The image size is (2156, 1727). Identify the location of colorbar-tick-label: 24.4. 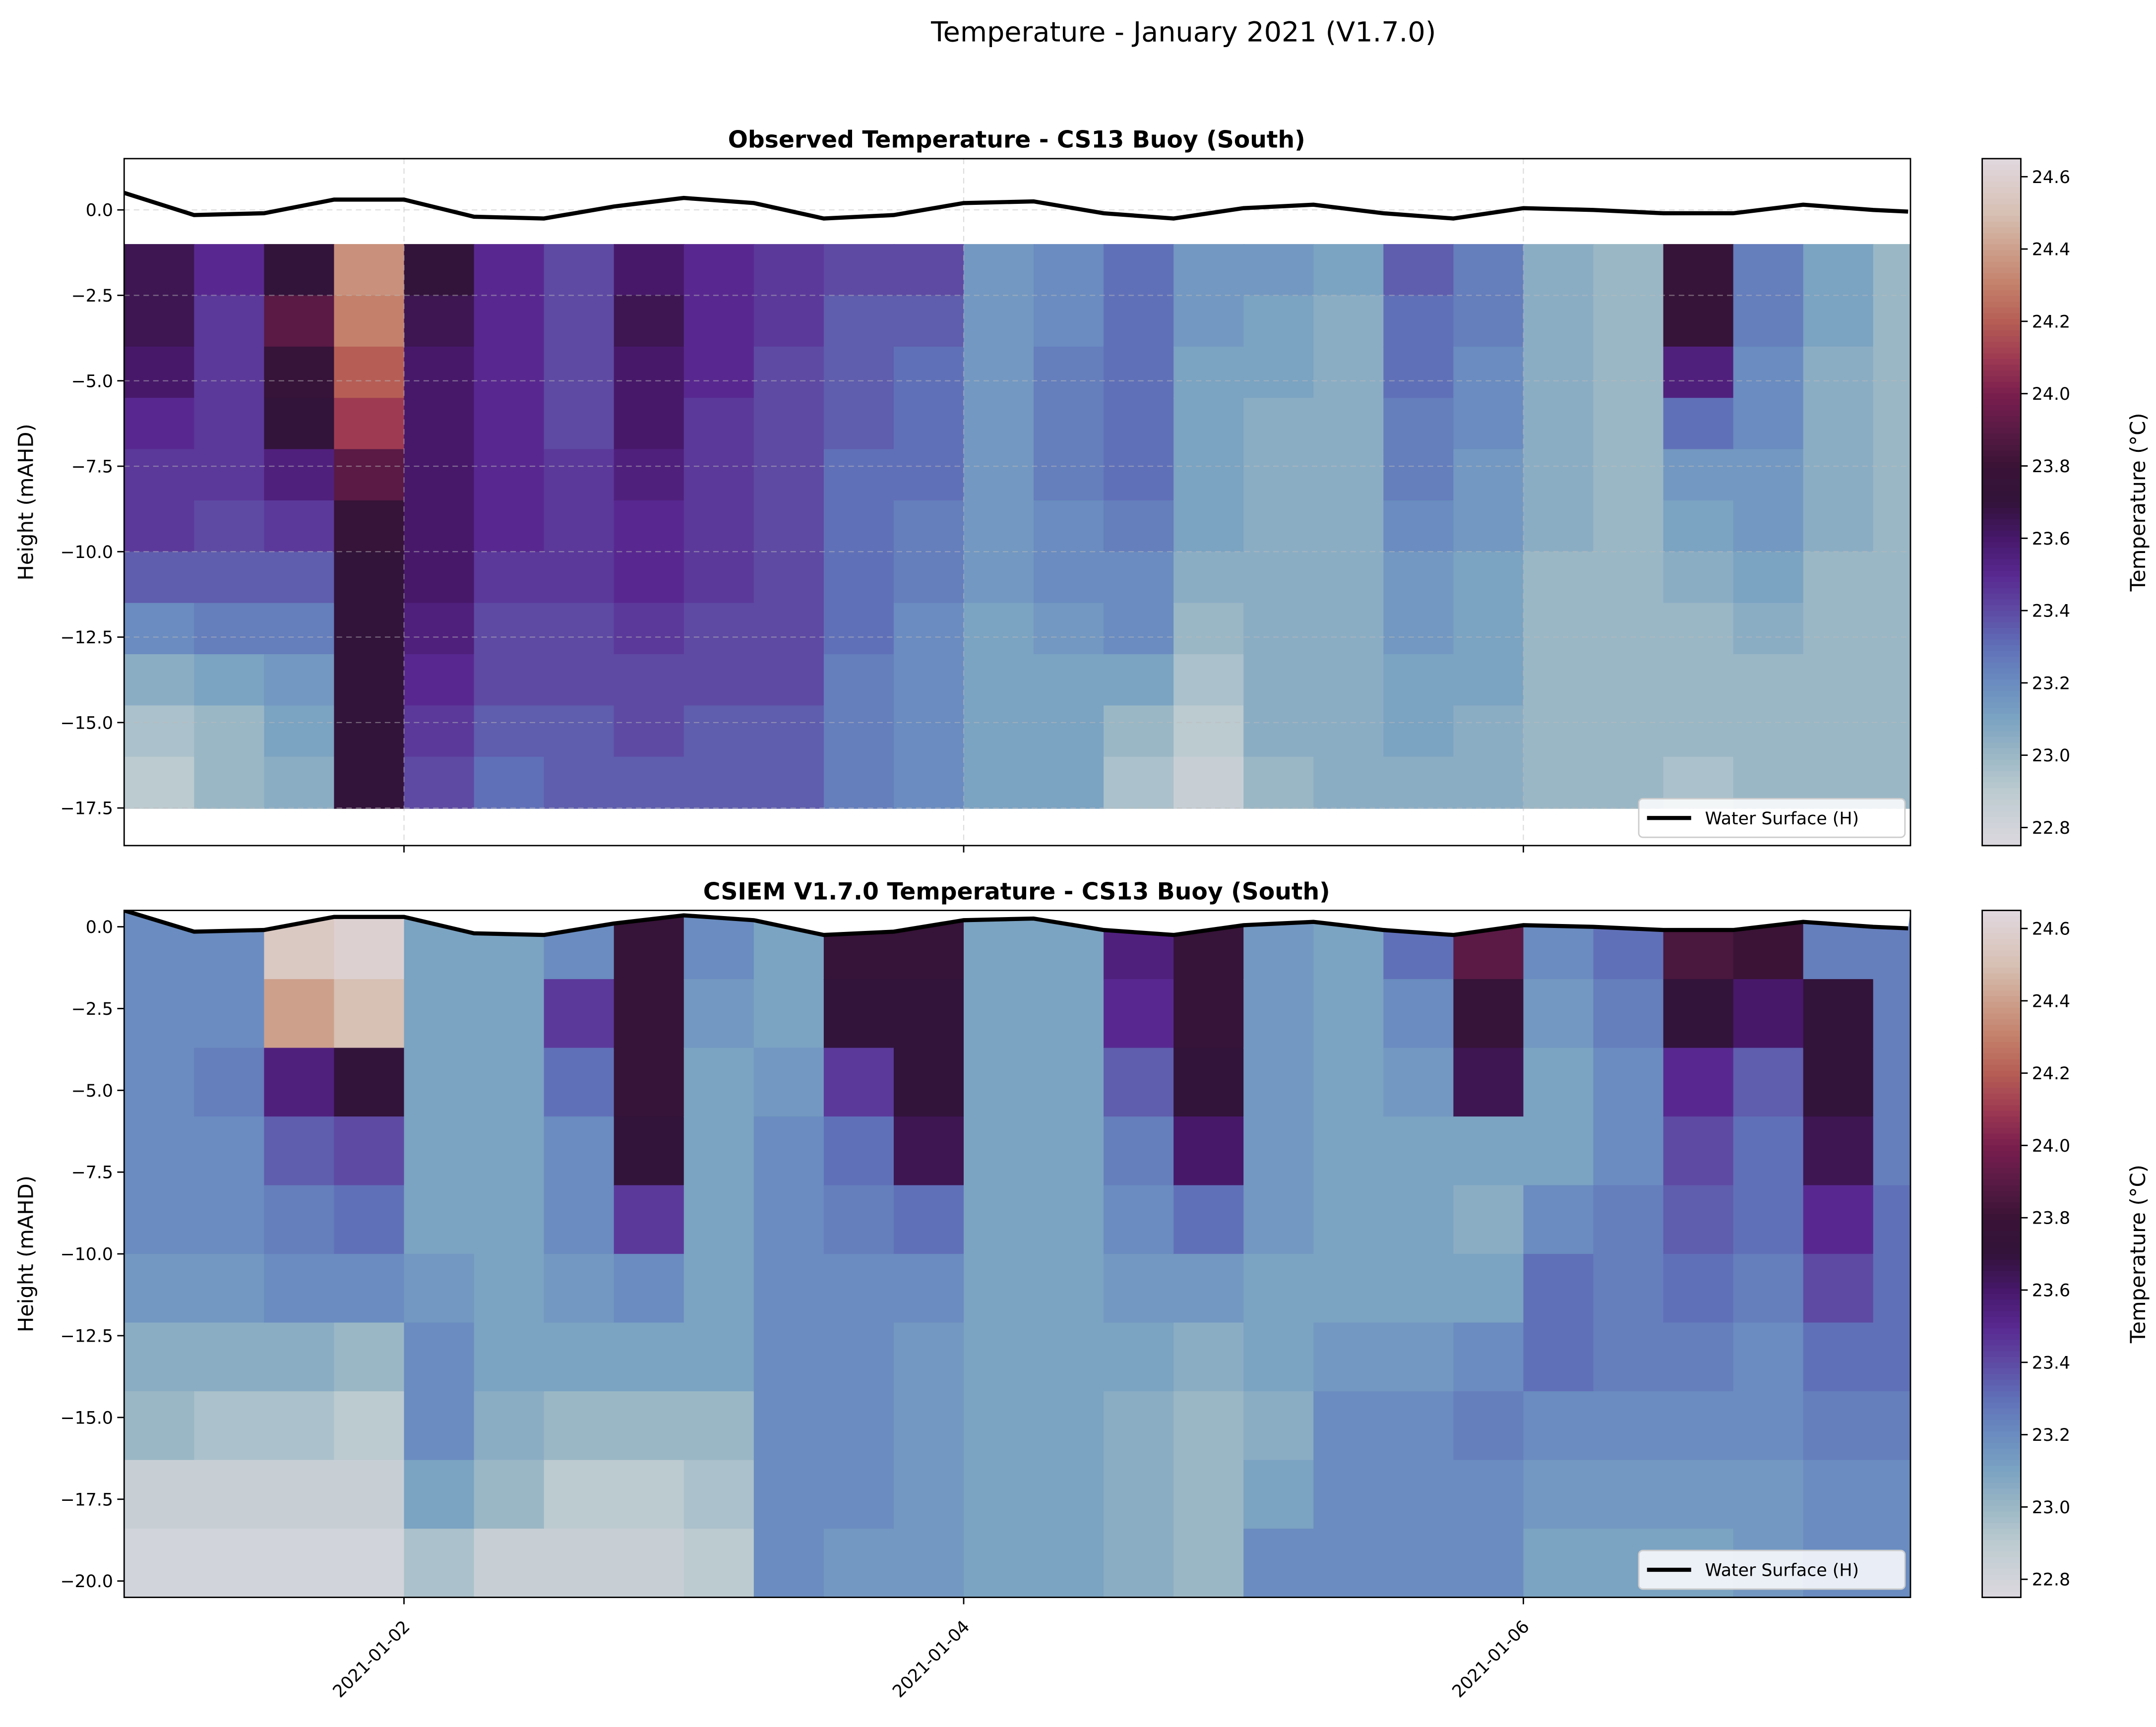
(2051, 1001).